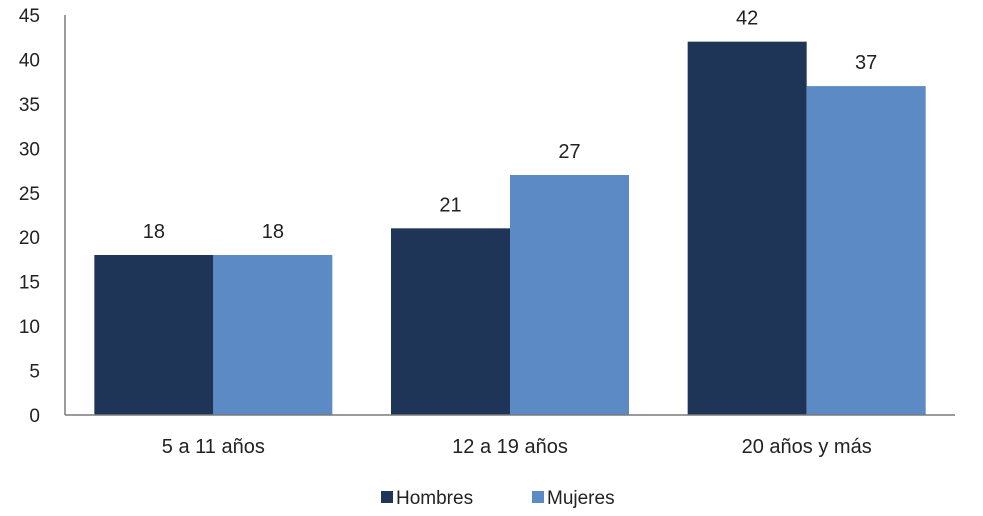  Describe the element at coordinates (387, 497) in the screenshot. I see `legend-swatch-hombres` at that location.